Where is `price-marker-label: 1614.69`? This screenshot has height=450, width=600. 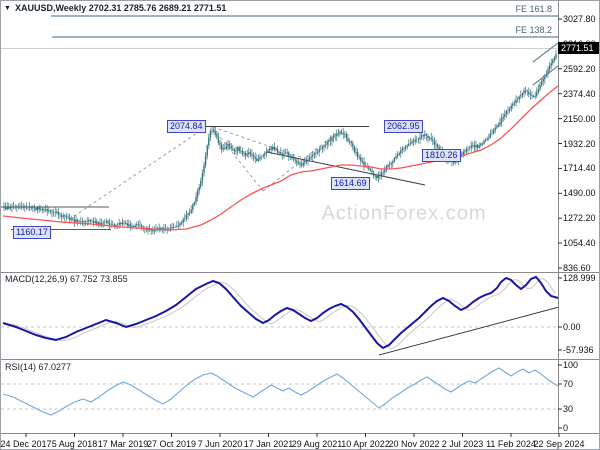
price-marker-label: 1614.69 is located at coordinates (350, 183).